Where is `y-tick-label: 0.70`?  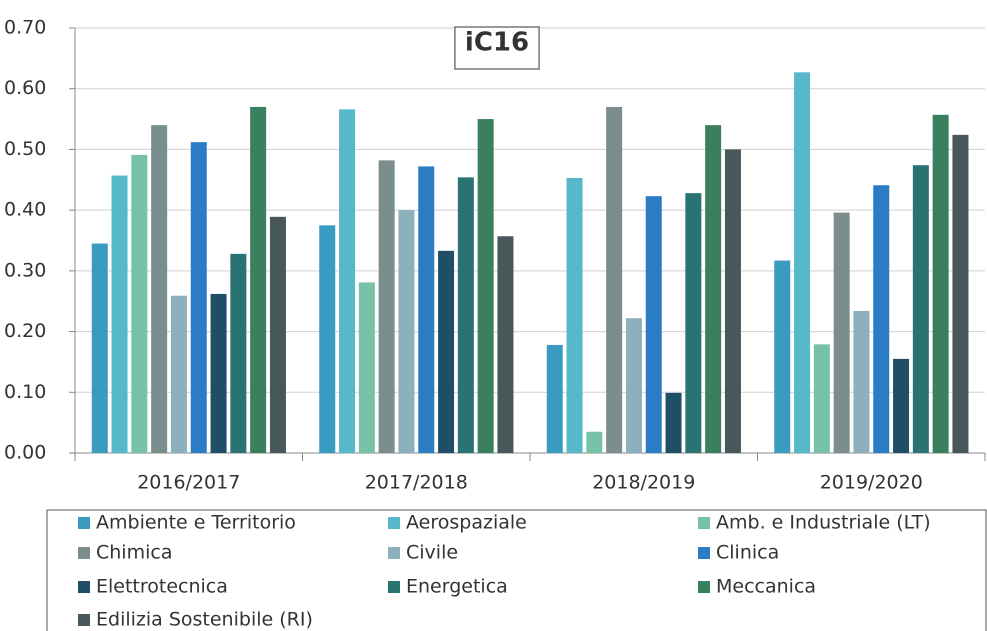 y-tick-label: 0.70 is located at coordinates (25, 28).